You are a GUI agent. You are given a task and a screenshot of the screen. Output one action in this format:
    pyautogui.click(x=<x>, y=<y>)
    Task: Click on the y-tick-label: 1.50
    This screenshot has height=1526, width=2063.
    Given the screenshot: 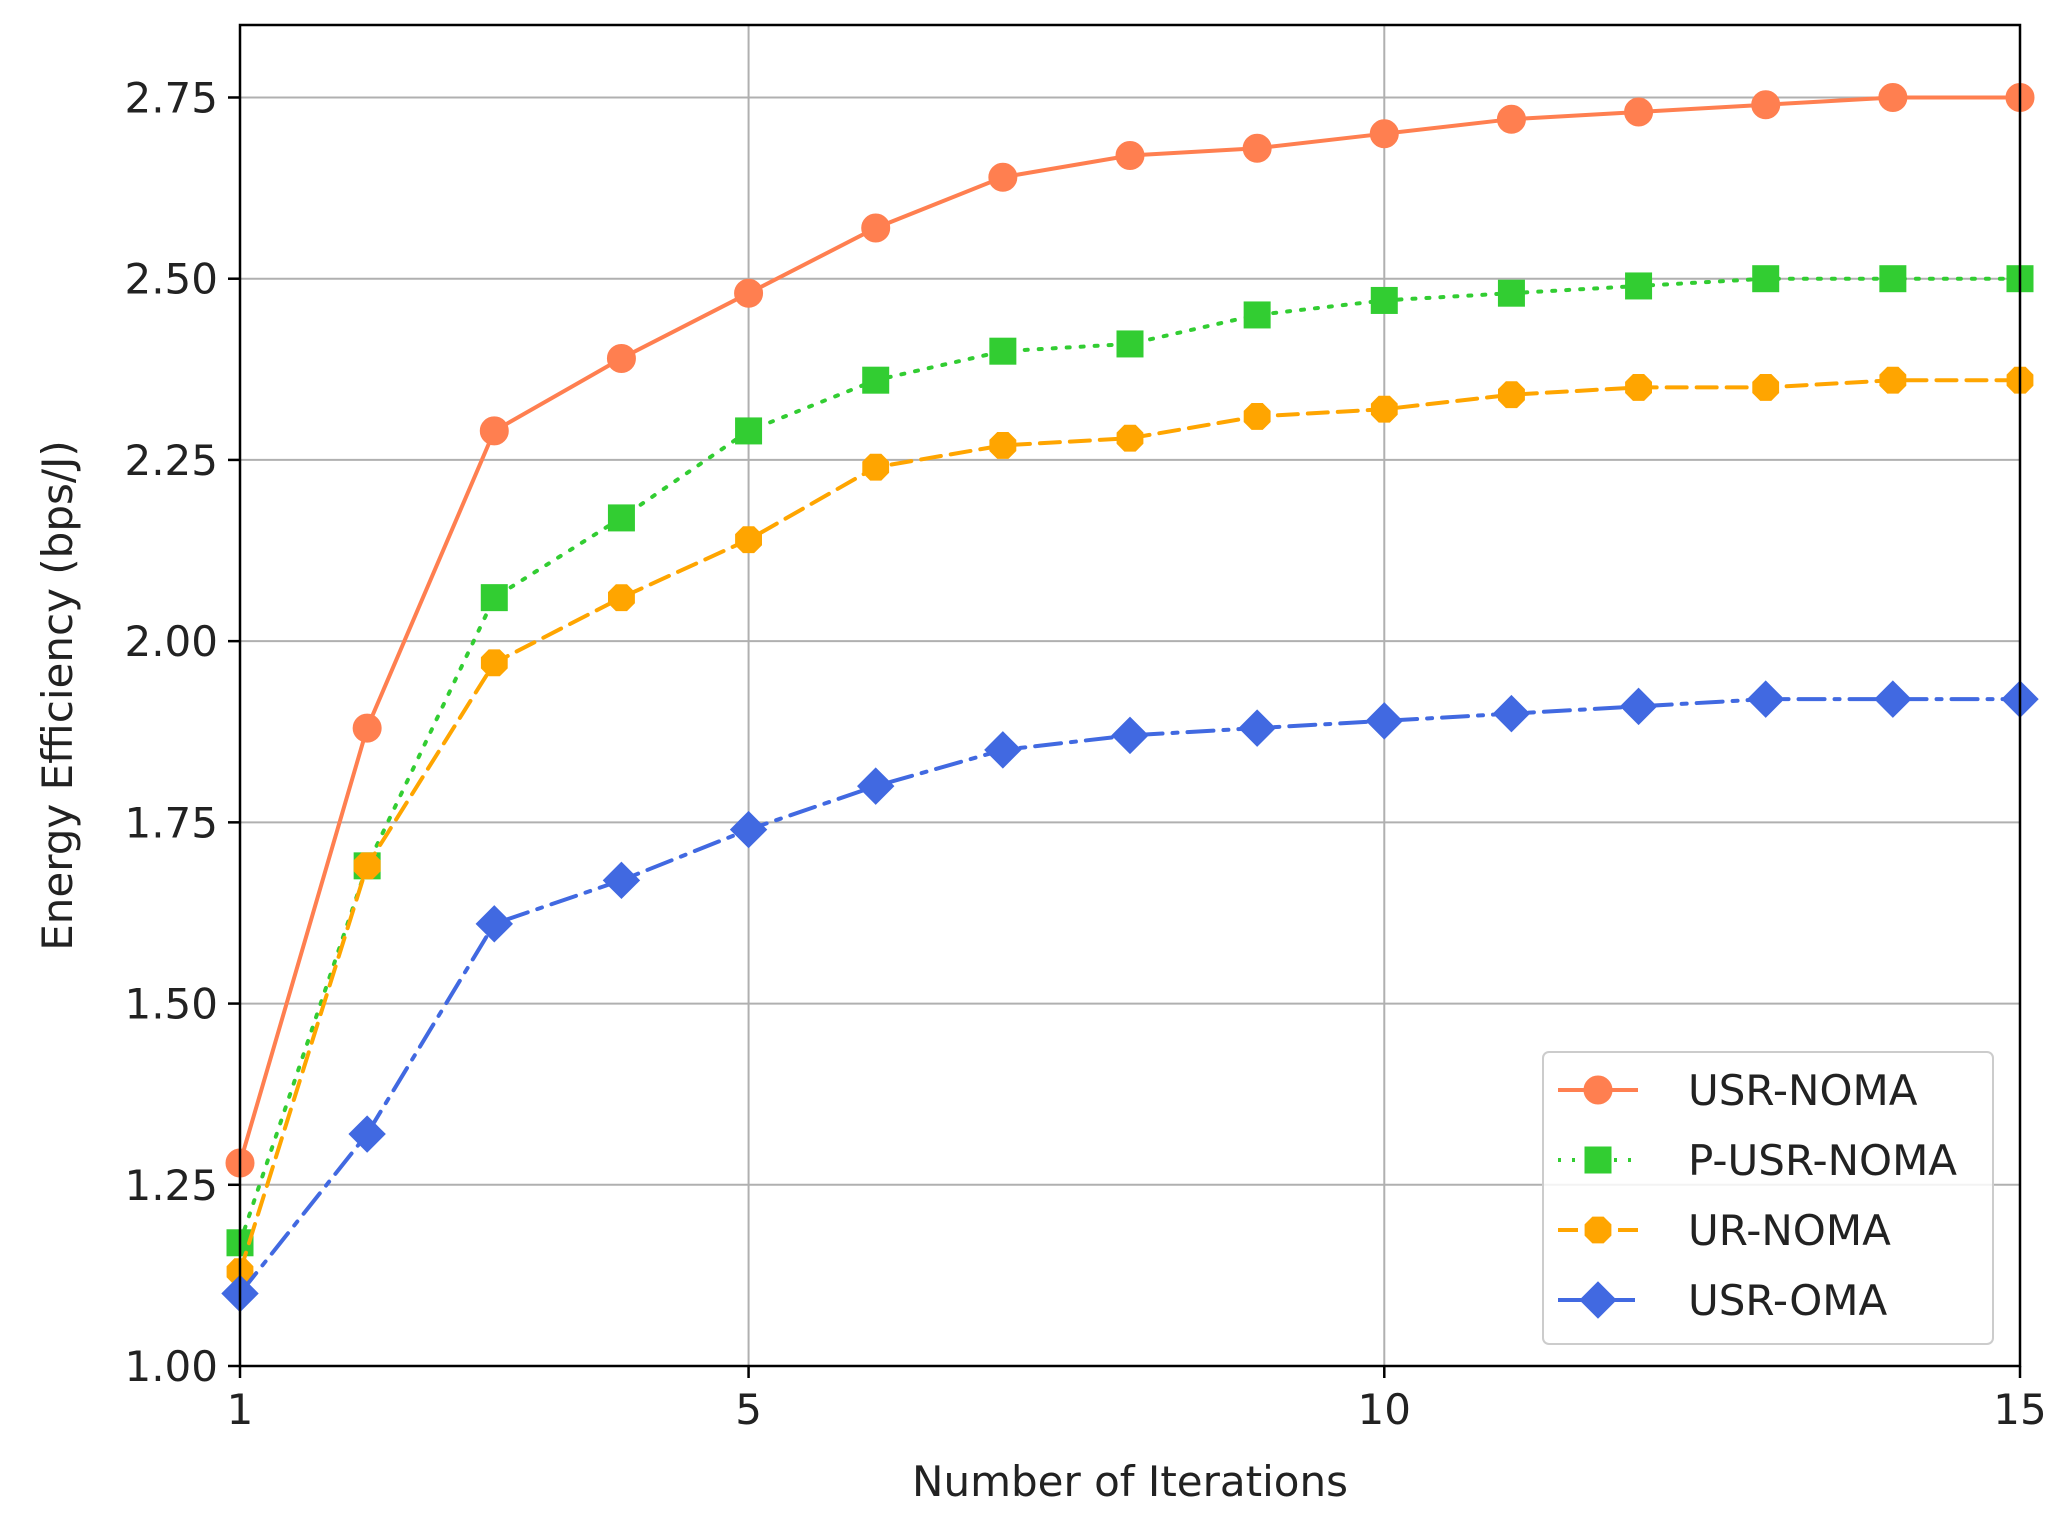 What is the action you would take?
    pyautogui.click(x=171, y=1004)
    